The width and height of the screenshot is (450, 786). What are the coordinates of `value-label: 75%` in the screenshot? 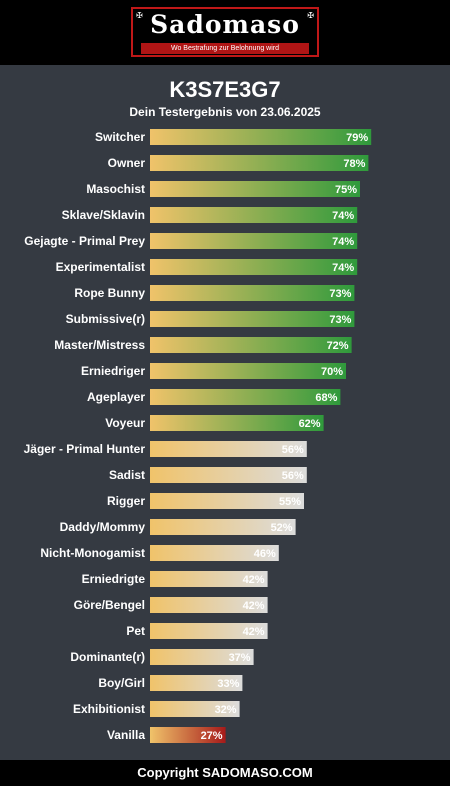 It's located at (346, 190).